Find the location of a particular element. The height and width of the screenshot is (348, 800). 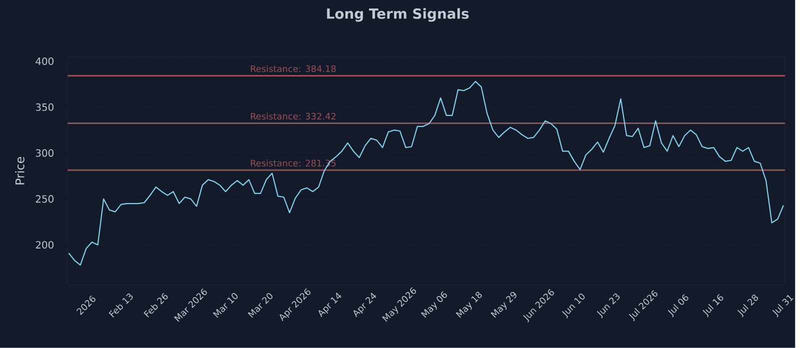

x-tick-label: Jun 10 is located at coordinates (573, 306).